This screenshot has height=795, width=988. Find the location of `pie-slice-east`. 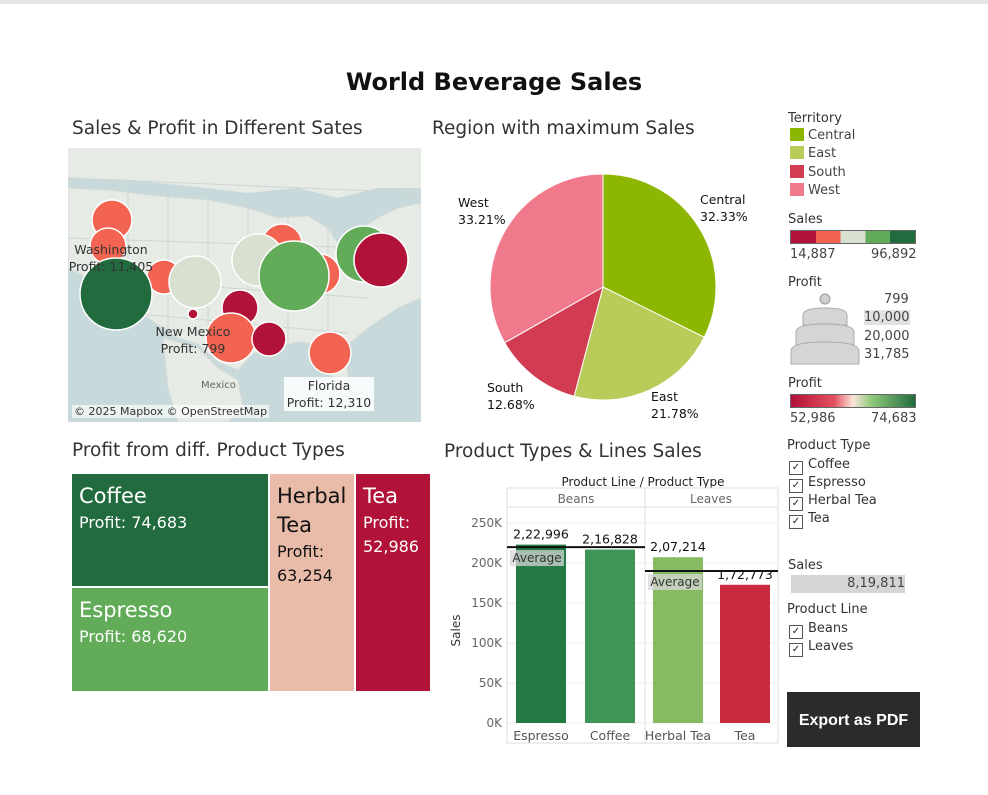

pie-slice-east is located at coordinates (639, 343).